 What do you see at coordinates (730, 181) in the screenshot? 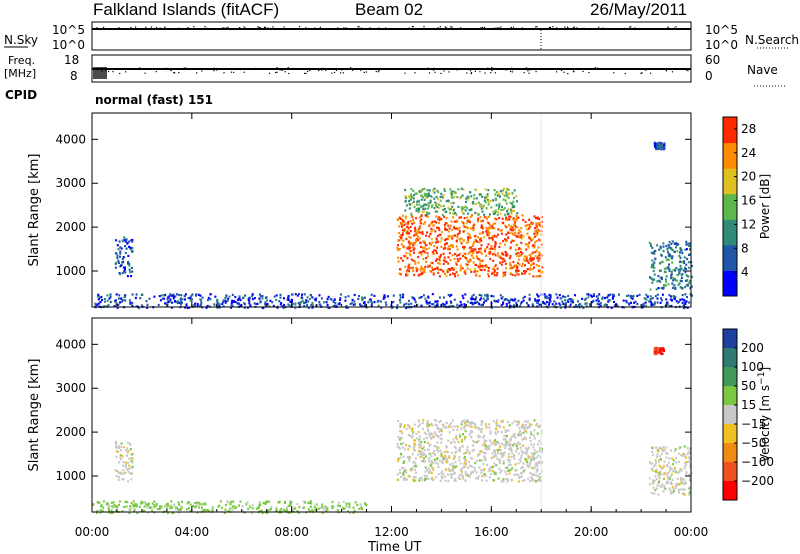
I see `colorbar-swatch` at bounding box center [730, 181].